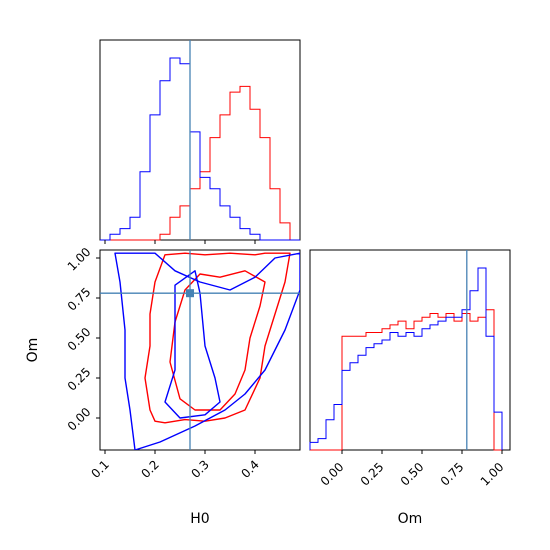 Image resolution: width=550 pixels, height=550 pixels. What do you see at coordinates (99, 468) in the screenshot?
I see `tick-label-h0-0: 0.1` at bounding box center [99, 468].